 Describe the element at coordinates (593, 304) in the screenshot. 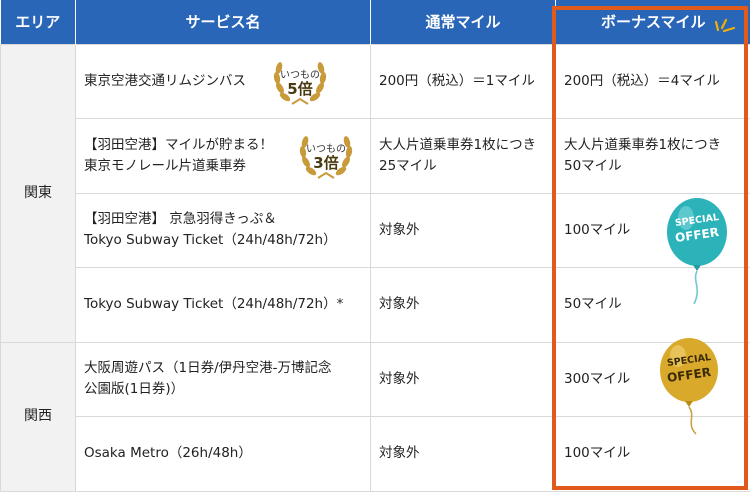

I see `bonus-miles-value: 50マイル` at that location.